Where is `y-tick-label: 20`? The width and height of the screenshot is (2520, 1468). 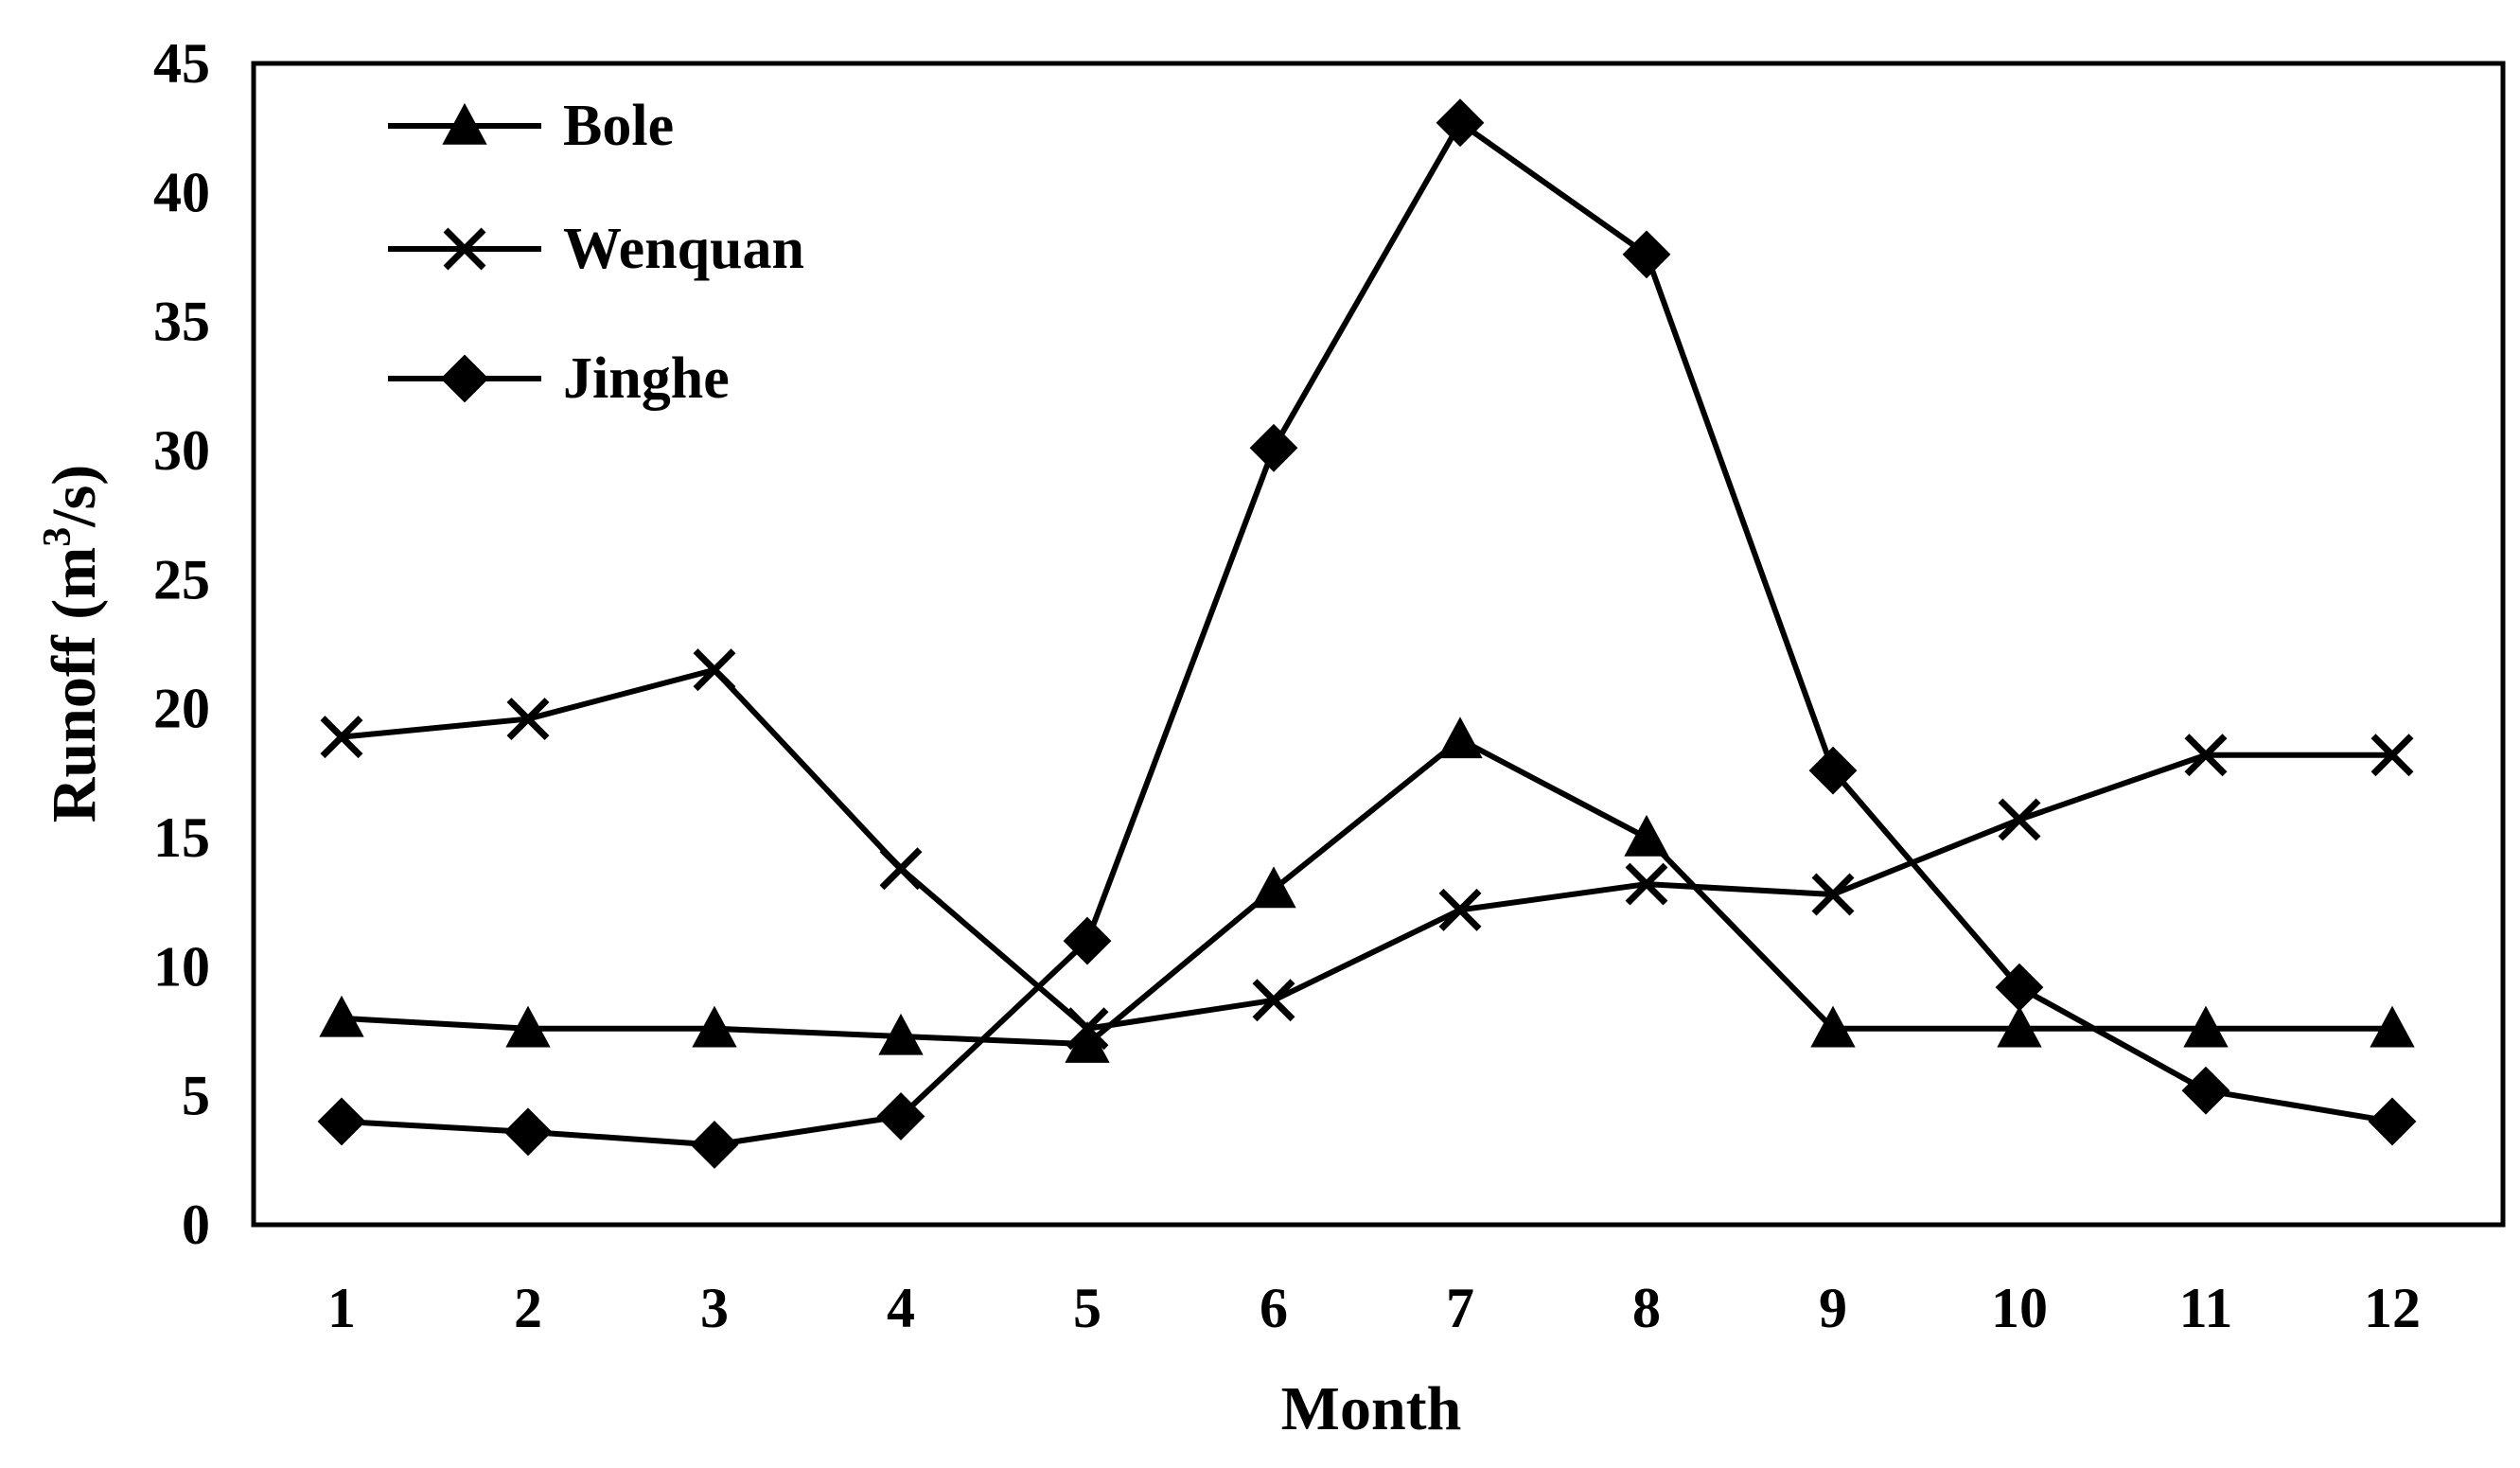 y-tick-label: 20 is located at coordinates (181, 709).